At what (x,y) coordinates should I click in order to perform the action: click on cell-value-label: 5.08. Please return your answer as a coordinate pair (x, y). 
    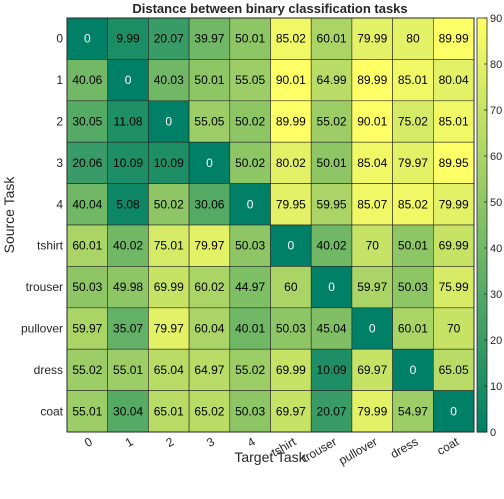
    Looking at the image, I should click on (128, 204).